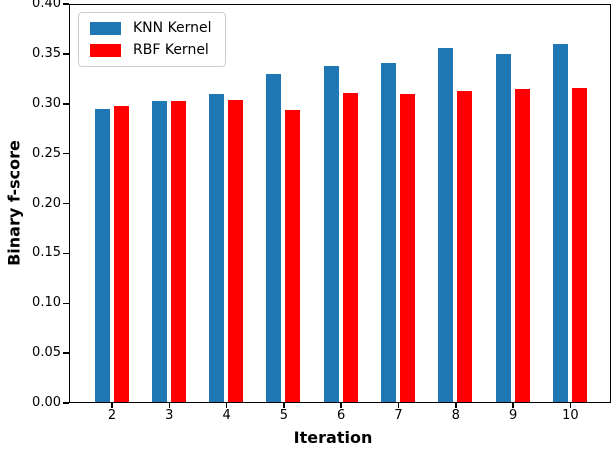 This screenshot has height=450, width=614. What do you see at coordinates (46, 5) in the screenshot?
I see `y-tick-label-0.40: 0.40` at bounding box center [46, 5].